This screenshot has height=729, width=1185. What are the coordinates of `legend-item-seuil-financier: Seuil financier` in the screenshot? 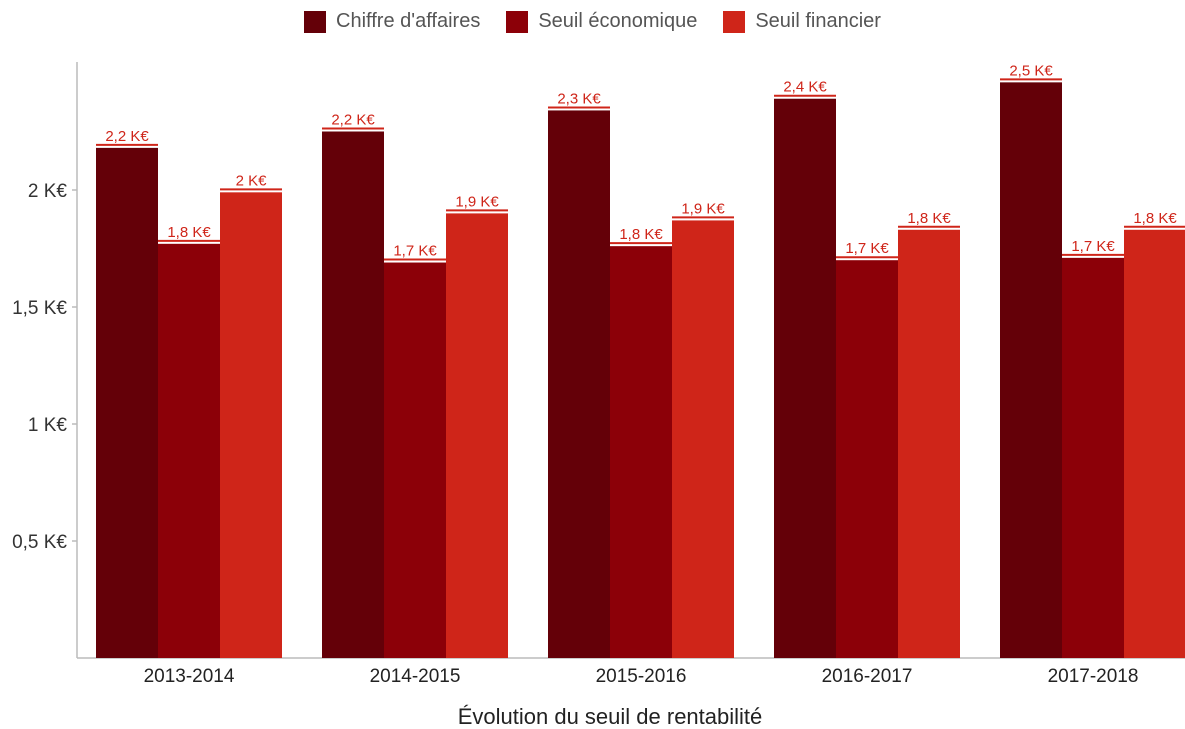 It's located at (802, 21).